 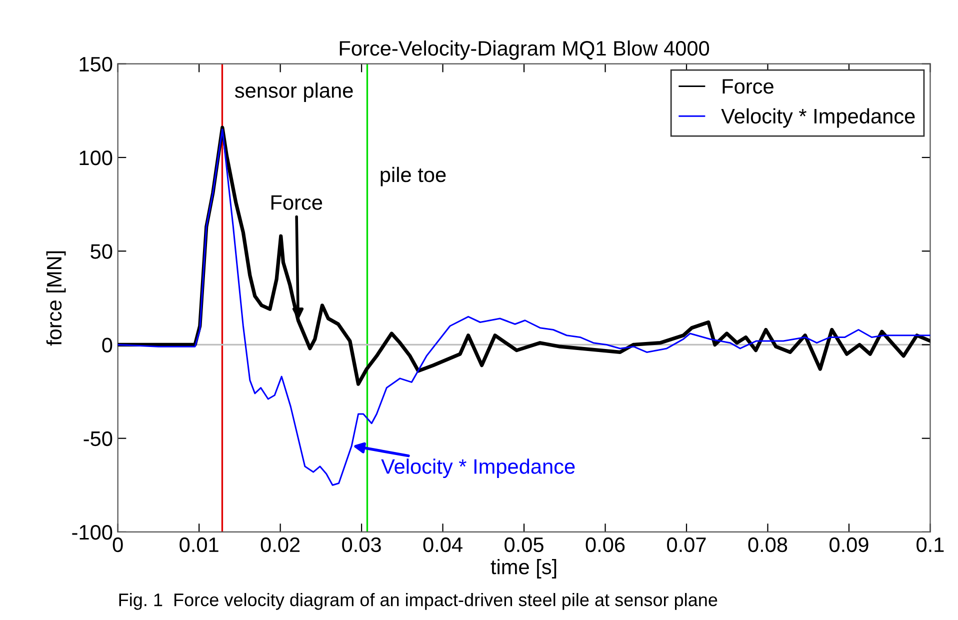 I want to click on annotation: Velocity * Impedance, so click(x=478, y=468).